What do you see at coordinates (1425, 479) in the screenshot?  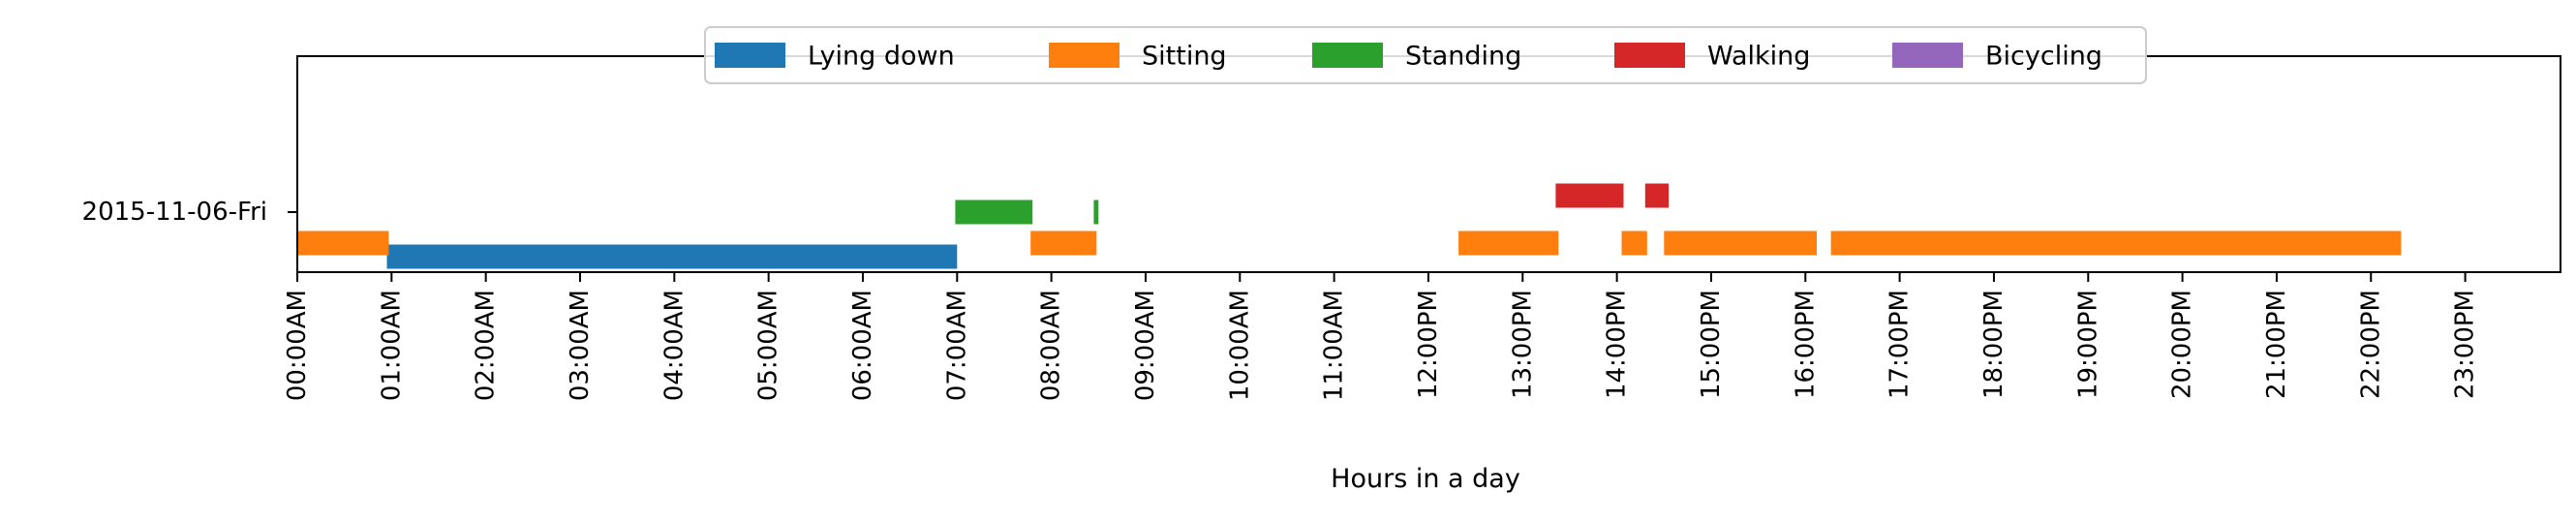 I see `x-axis-title: Hours in a day` at bounding box center [1425, 479].